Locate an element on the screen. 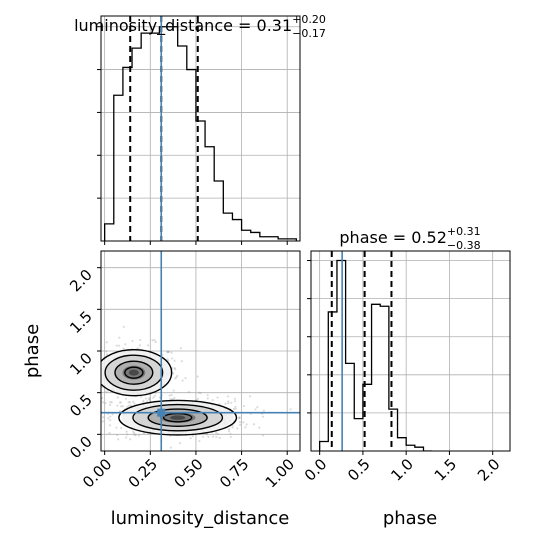 Image resolution: width=550 pixels, height=550 pixels. grid-lines is located at coordinates (200, 128).